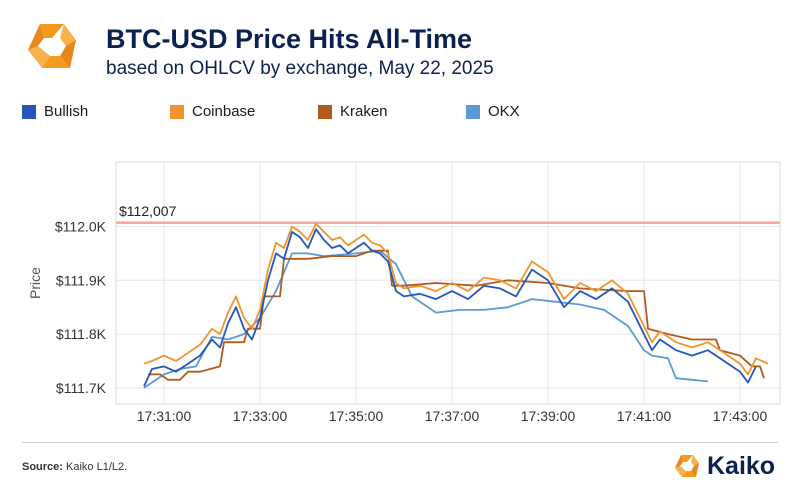 This screenshot has width=800, height=489. I want to click on x-tick-label-17-43-00: 17:43:00, so click(740, 416).